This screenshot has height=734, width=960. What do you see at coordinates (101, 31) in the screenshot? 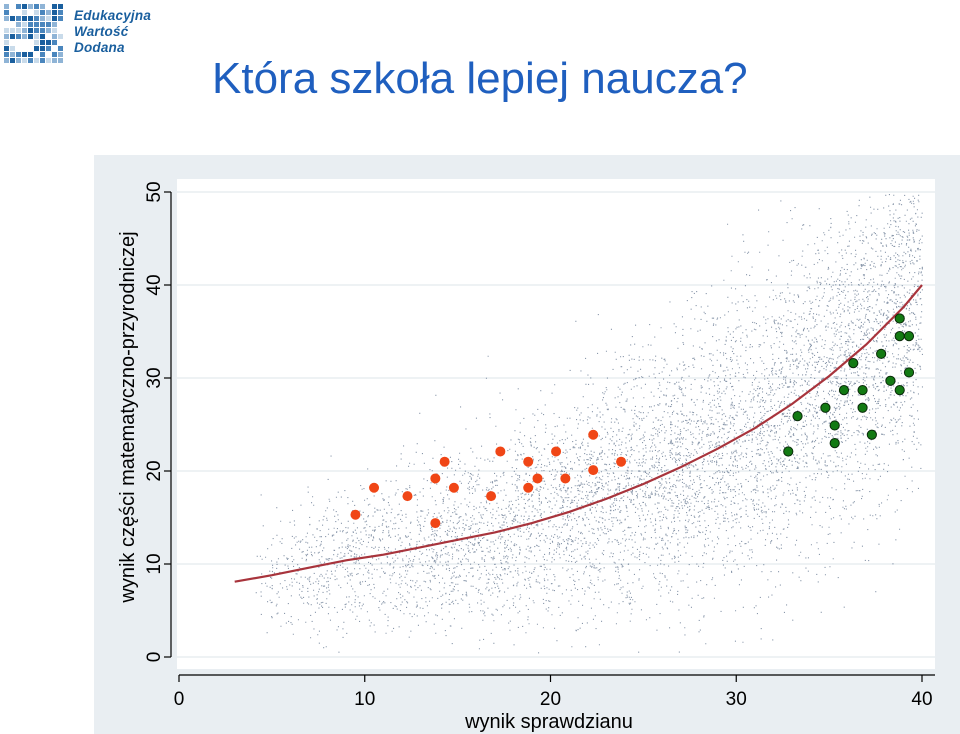
I see `logo-line-2: Wartość` at bounding box center [101, 31].